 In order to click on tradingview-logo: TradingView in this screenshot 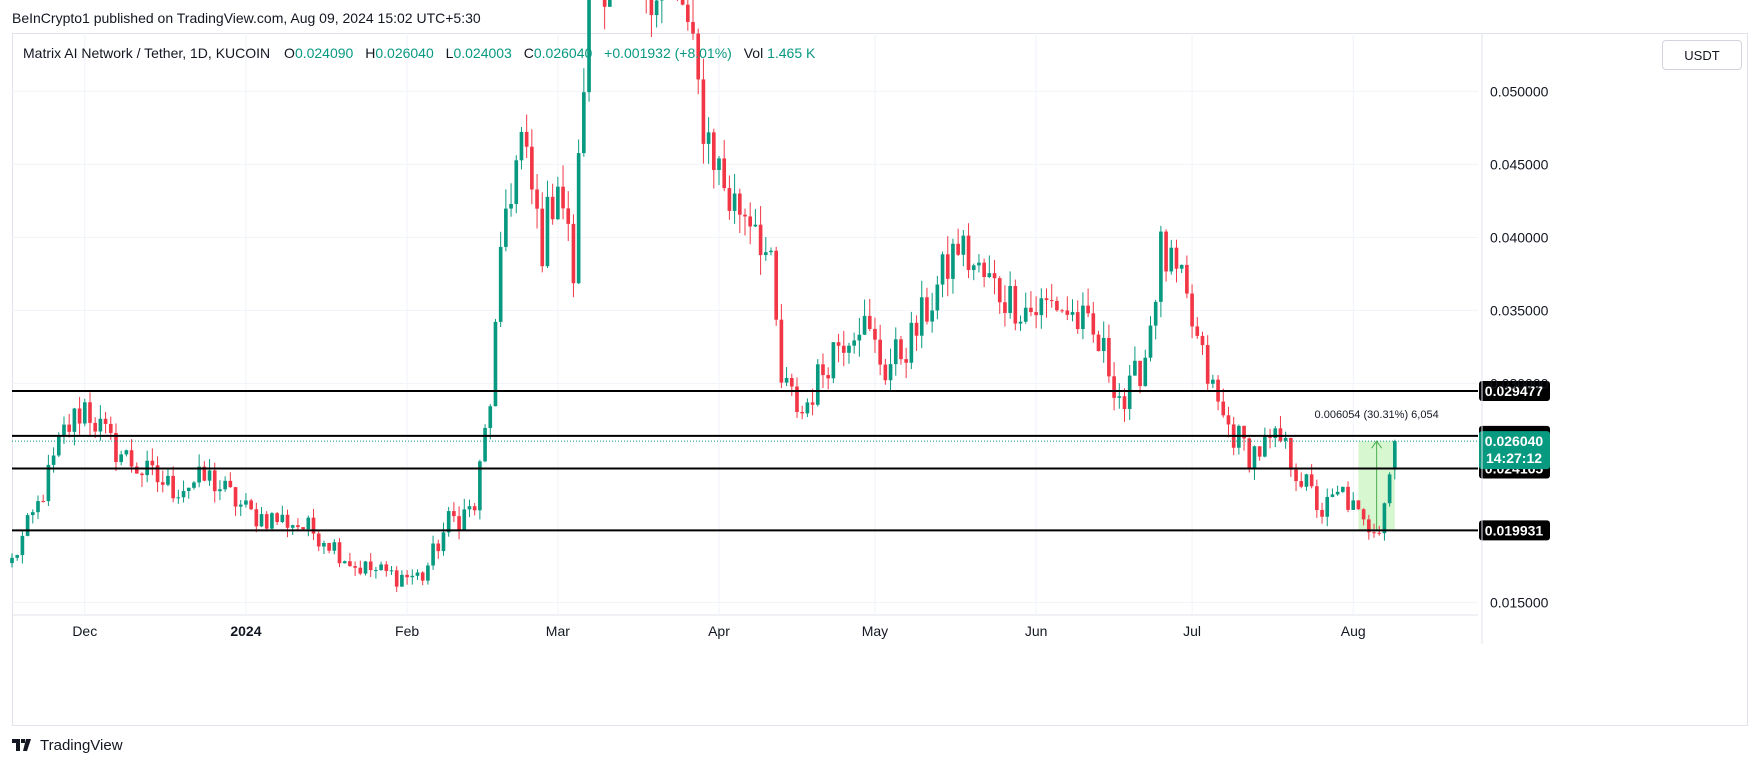, I will do `click(67, 745)`.